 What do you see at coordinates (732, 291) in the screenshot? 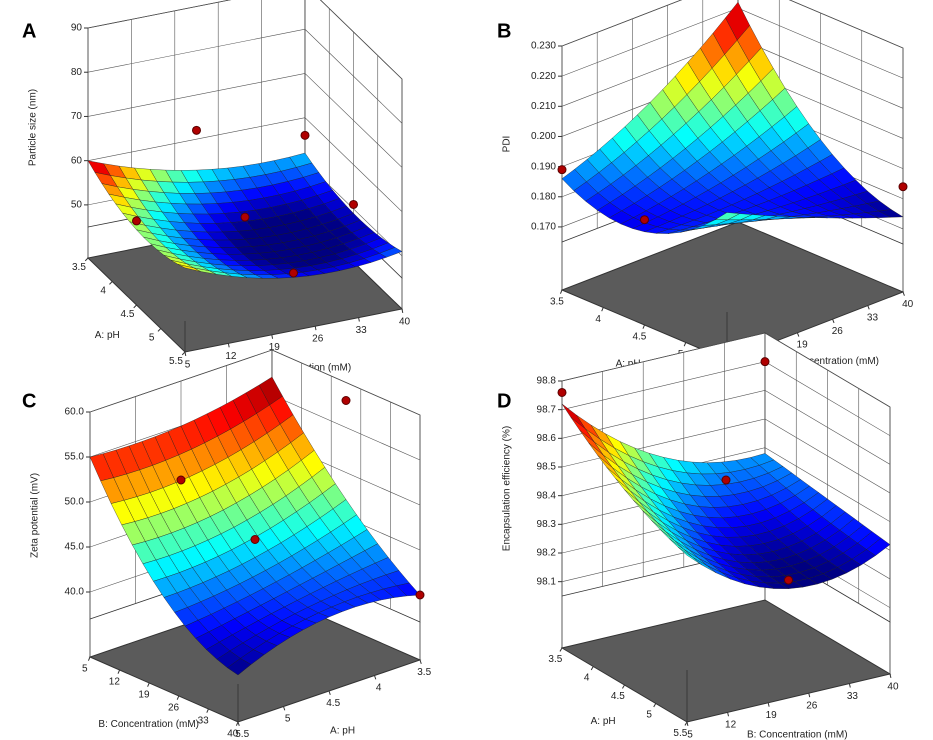
I see `floor` at bounding box center [732, 291].